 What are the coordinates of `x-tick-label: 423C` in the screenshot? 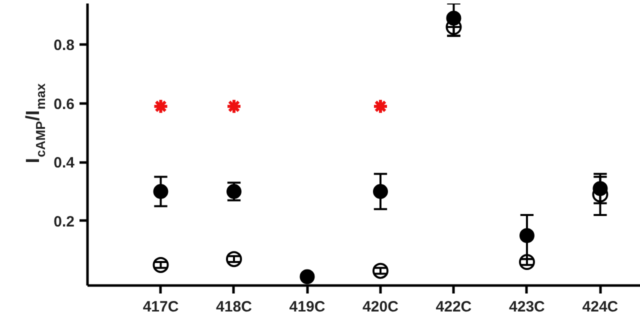 It's located at (527, 307).